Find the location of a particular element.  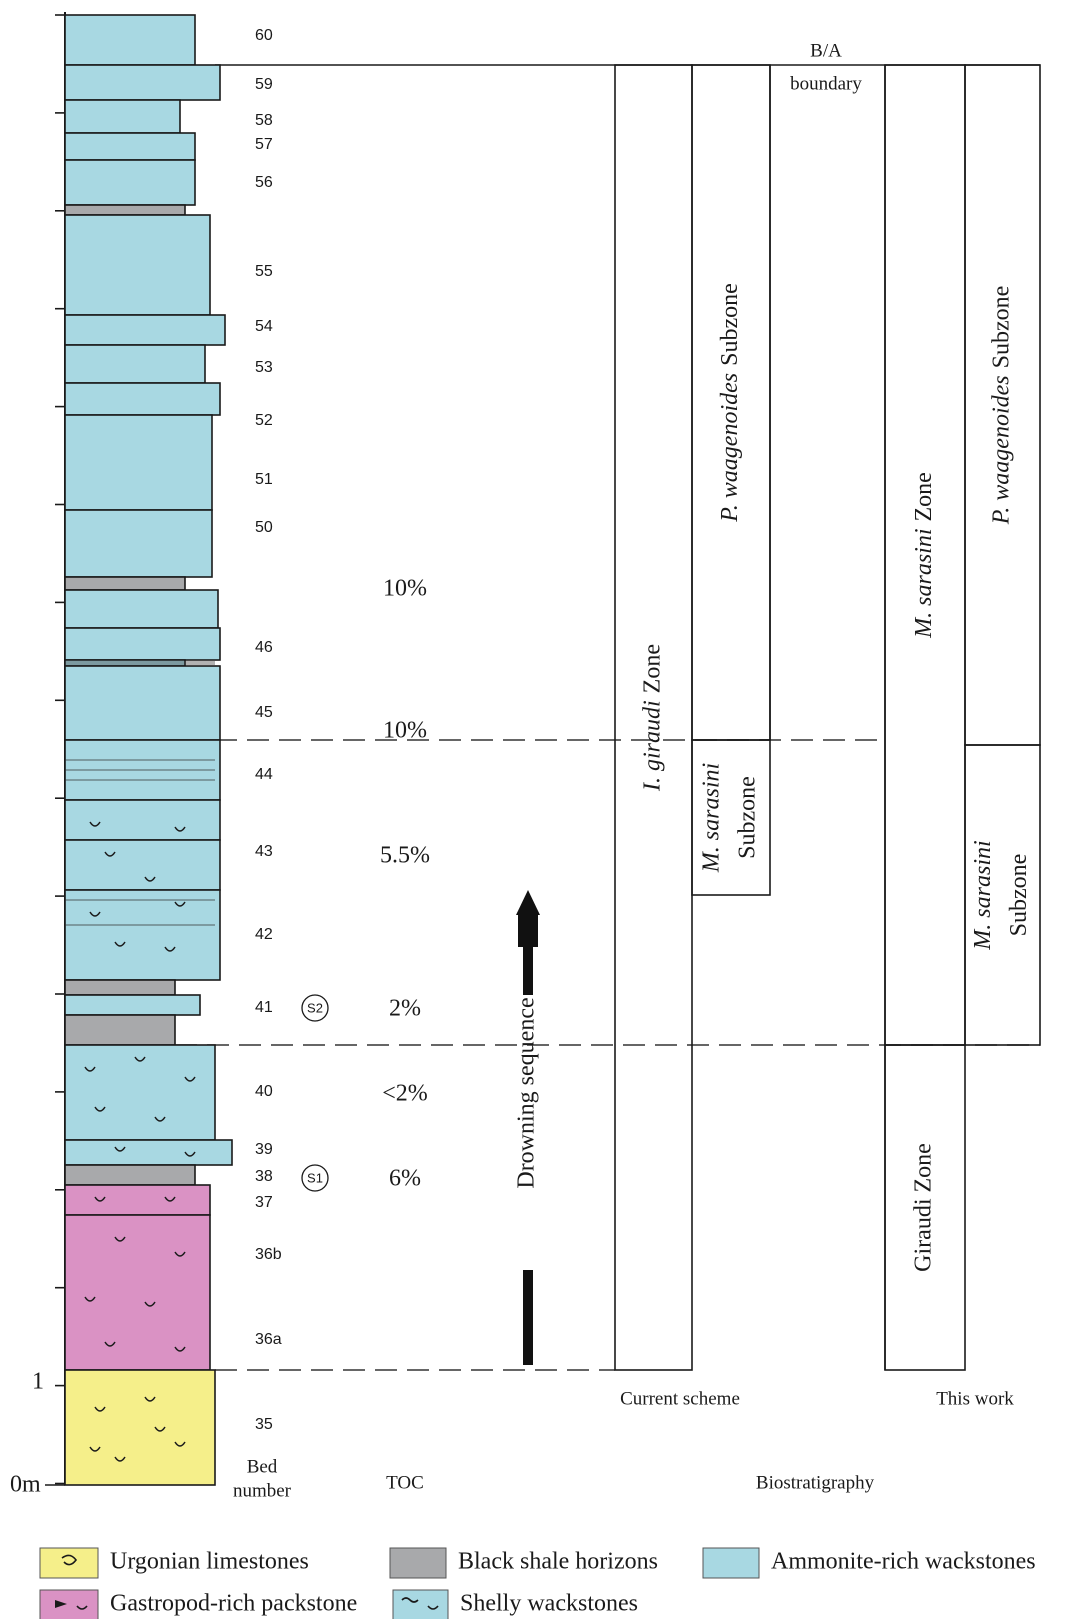

zone-label: M. sarasini is located at coordinates (983, 895).